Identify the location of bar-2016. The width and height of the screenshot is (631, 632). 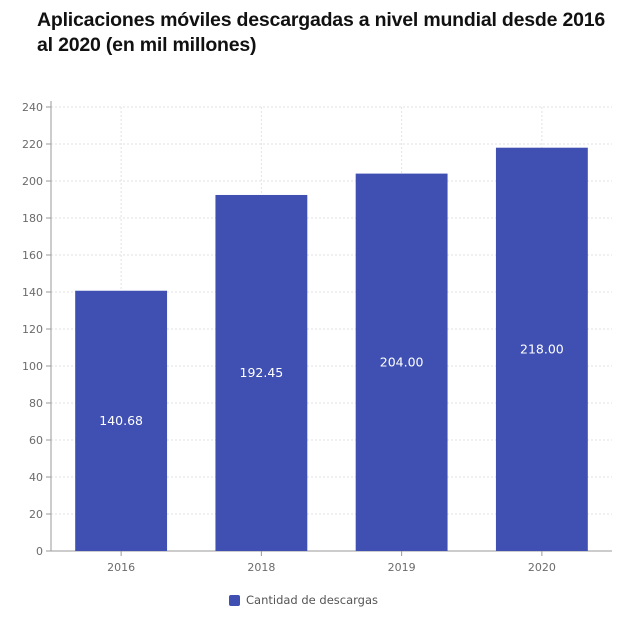
(121, 420).